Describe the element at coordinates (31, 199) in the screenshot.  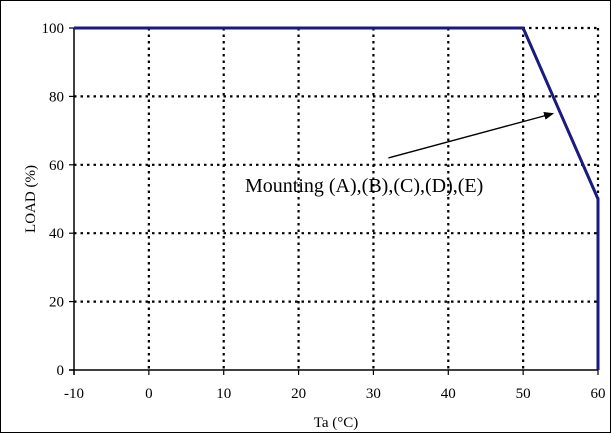
I see `y-axis-title: LOAD (%)` at that location.